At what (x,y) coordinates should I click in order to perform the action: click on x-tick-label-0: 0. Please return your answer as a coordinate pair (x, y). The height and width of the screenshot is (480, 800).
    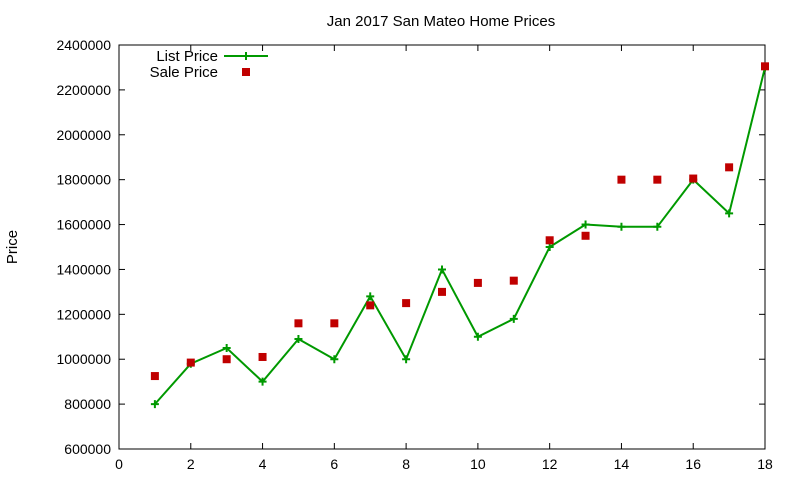
    Looking at the image, I should click on (119, 464).